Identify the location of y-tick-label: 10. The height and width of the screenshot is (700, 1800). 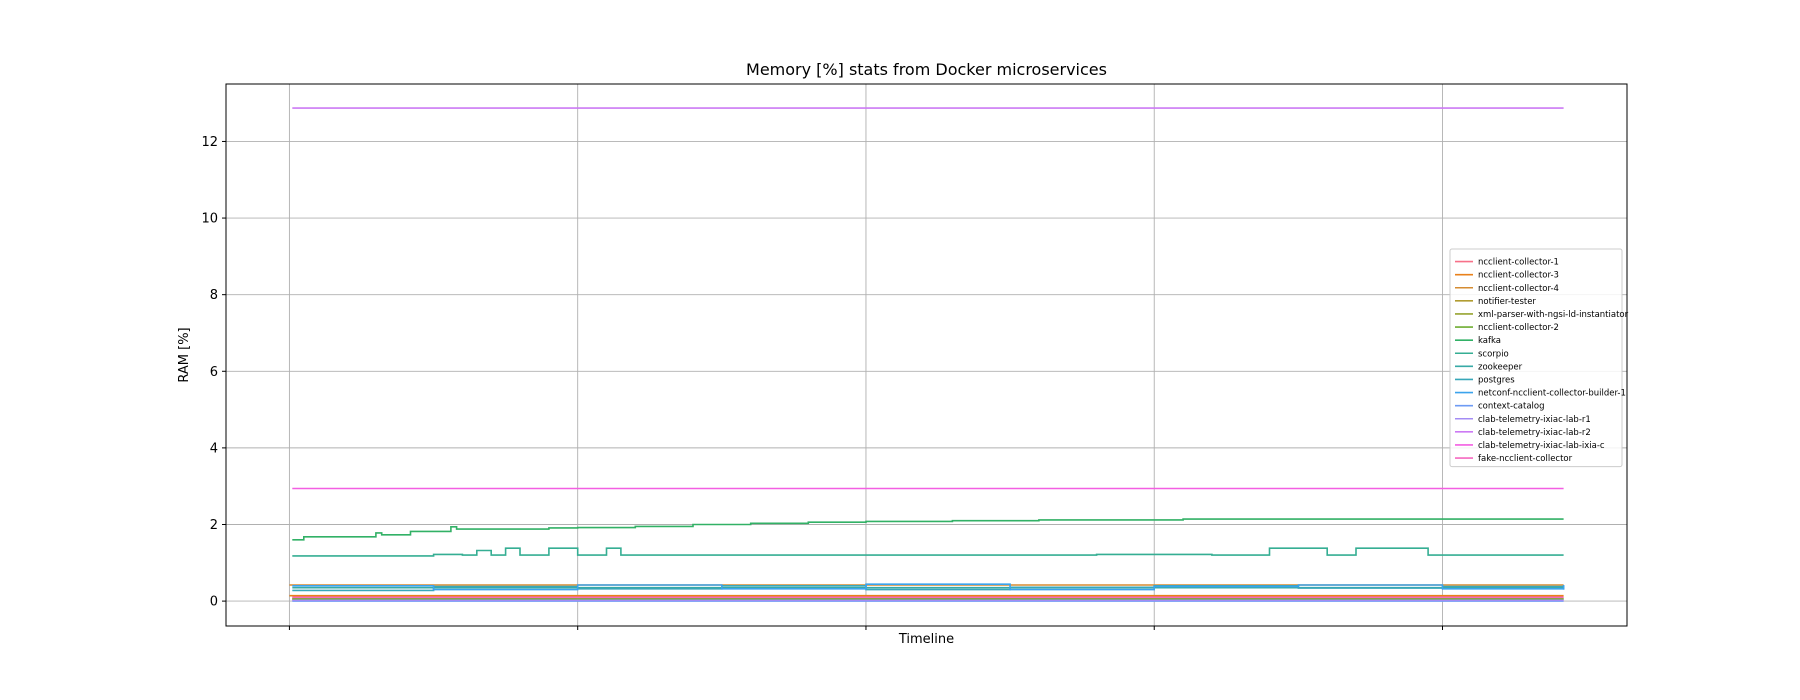
(209, 219).